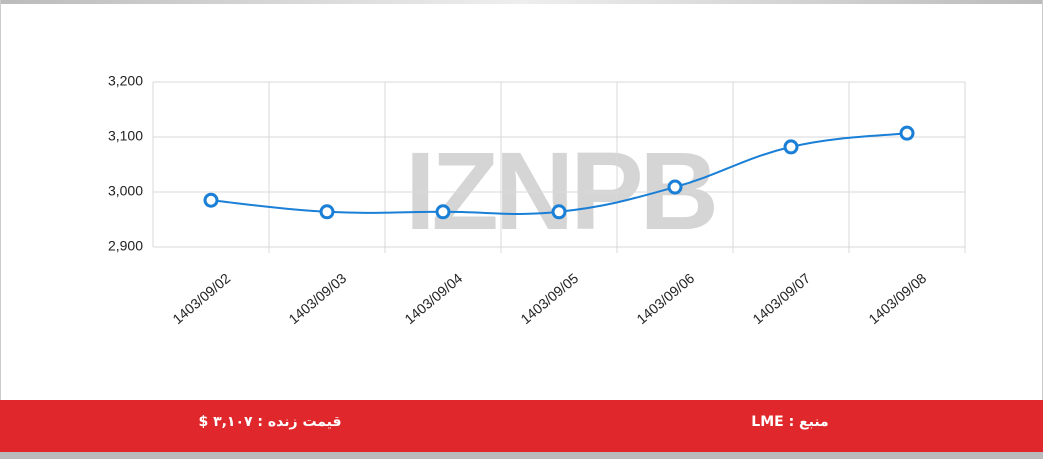  I want to click on live-price: قیمت زنده : ۳,۱۰۷ $, so click(269, 422).